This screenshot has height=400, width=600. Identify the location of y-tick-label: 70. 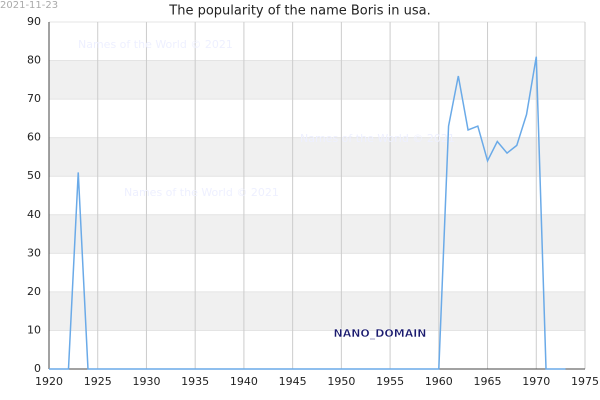
(34, 98).